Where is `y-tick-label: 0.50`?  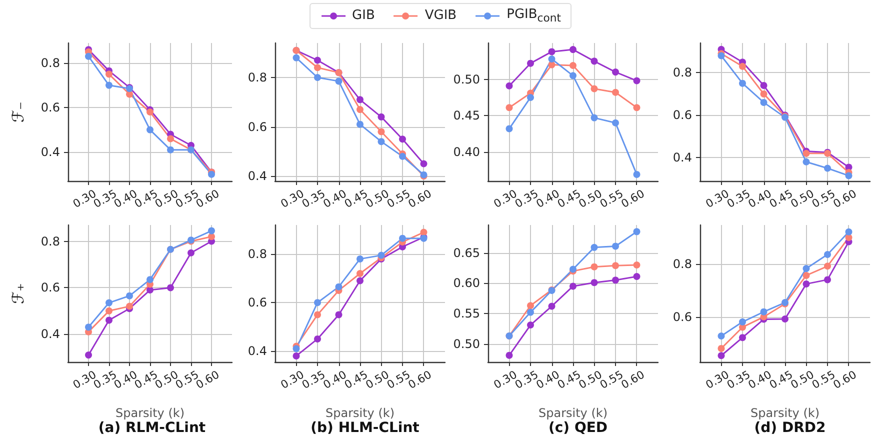 y-tick-label: 0.50 is located at coordinates (466, 343).